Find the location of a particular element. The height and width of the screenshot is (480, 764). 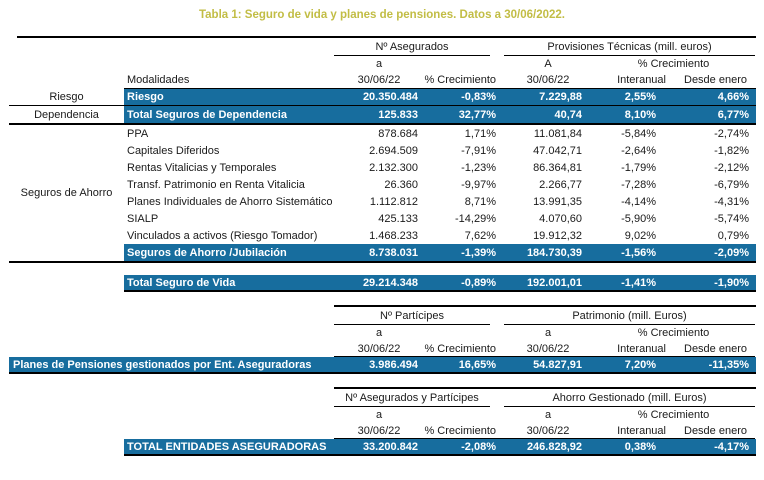

row-label: Total Seguros de Dependencia is located at coordinates (207, 114).